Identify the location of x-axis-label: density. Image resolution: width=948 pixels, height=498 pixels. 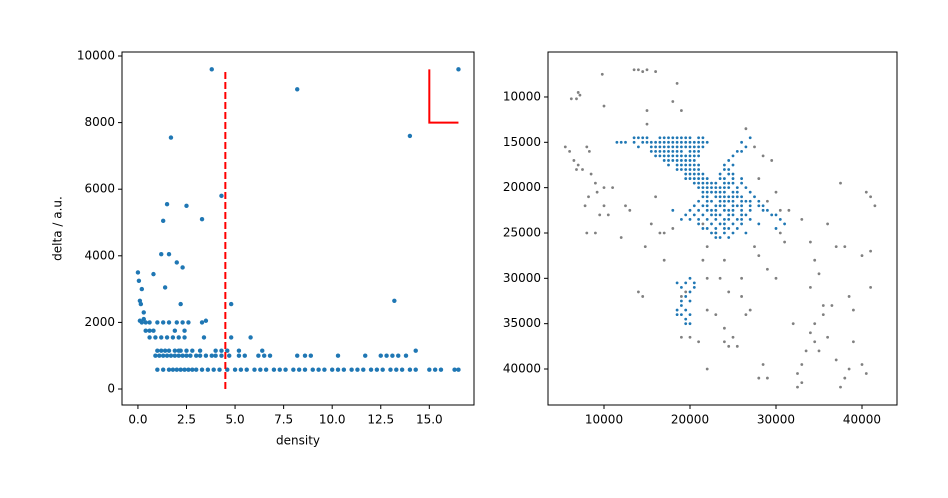
(298, 441).